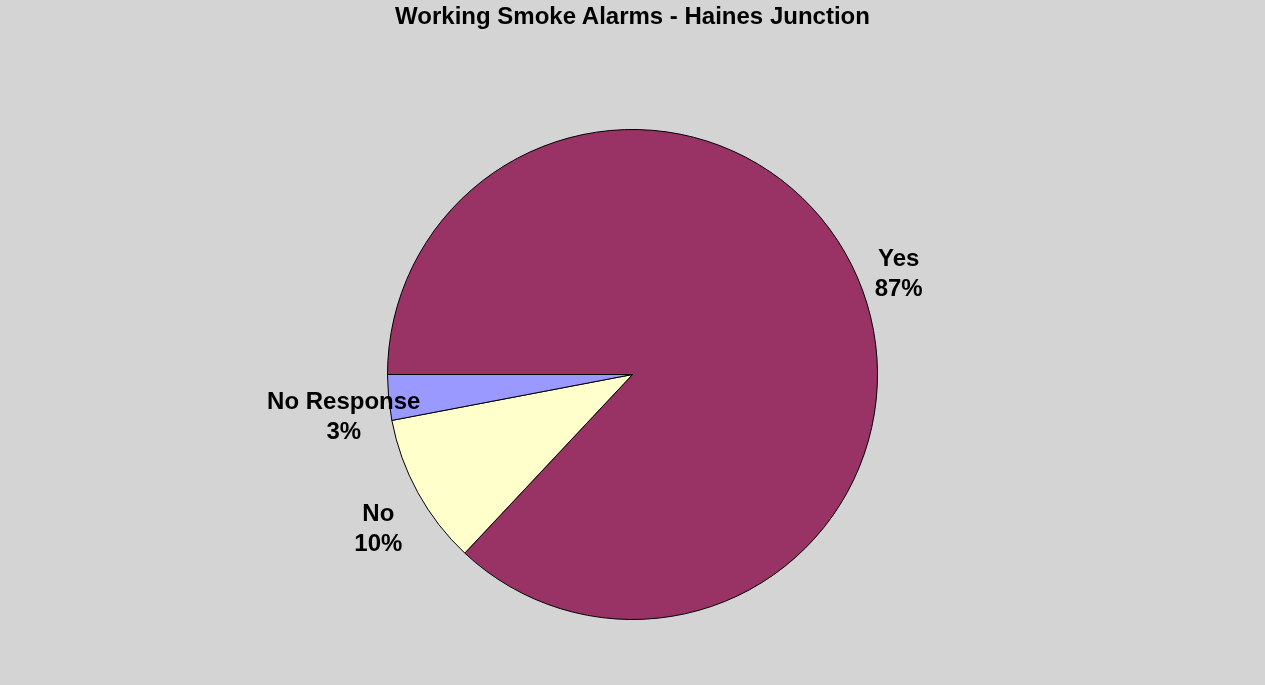 The width and height of the screenshot is (1265, 685). Describe the element at coordinates (898, 288) in the screenshot. I see `data-label: 87%` at that location.